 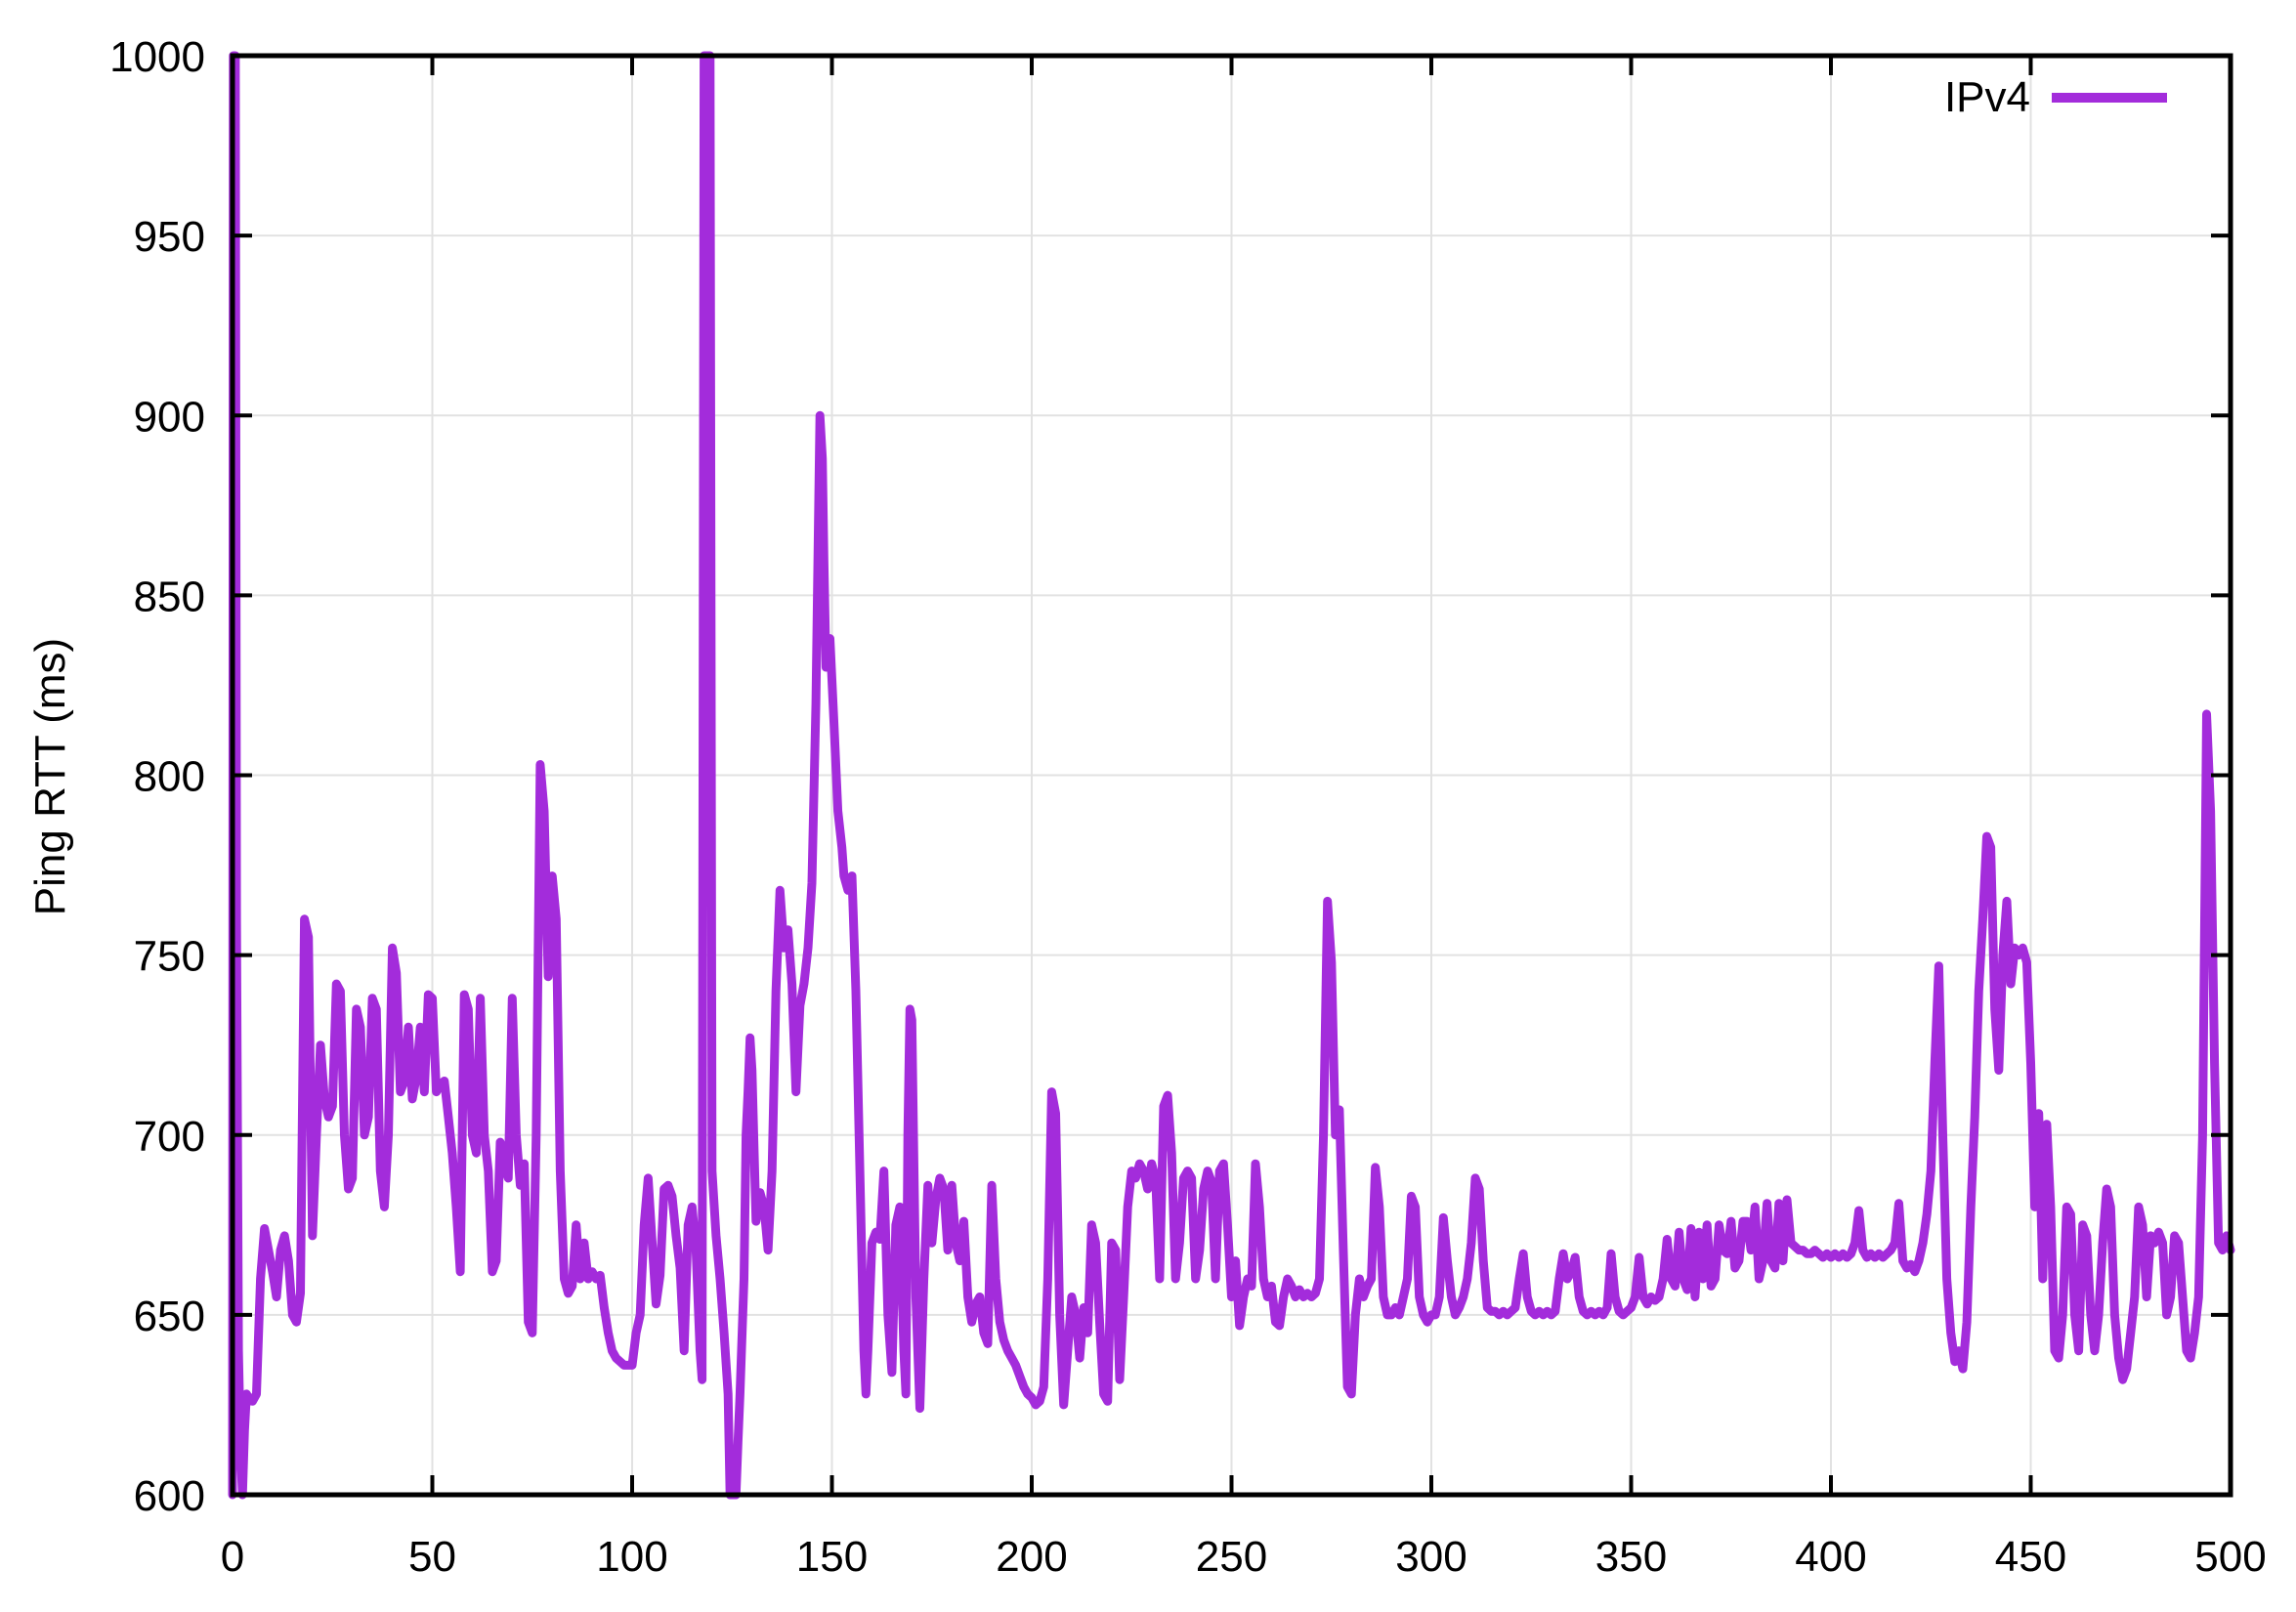 I want to click on x-tick-label: 200, so click(x=1032, y=1557).